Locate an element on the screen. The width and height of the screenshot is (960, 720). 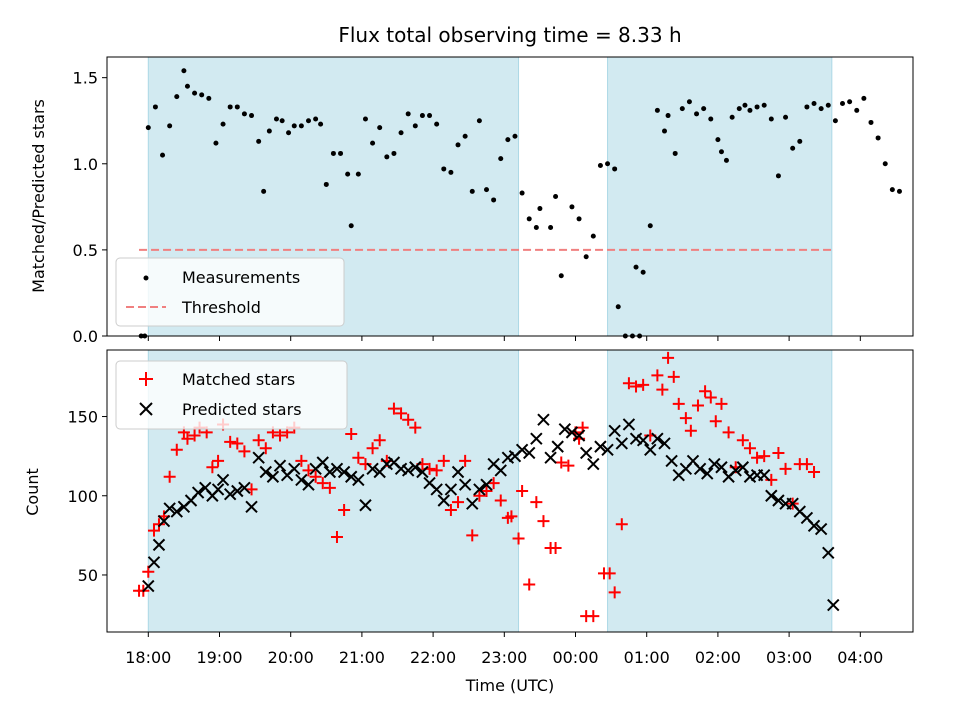
bottom-legend-box is located at coordinates (231, 395).